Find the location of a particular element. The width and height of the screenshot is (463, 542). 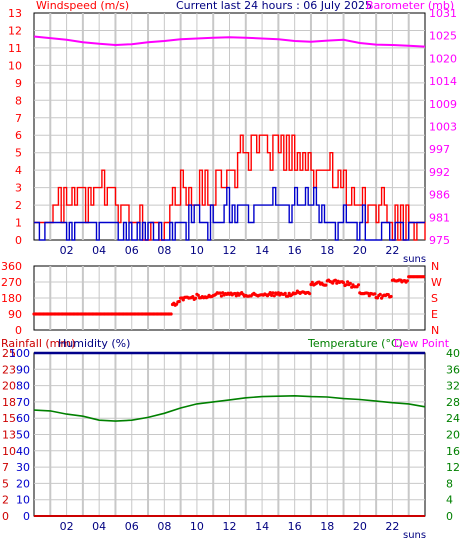

barometer-tick-label: 992 is located at coordinates (439, 172).